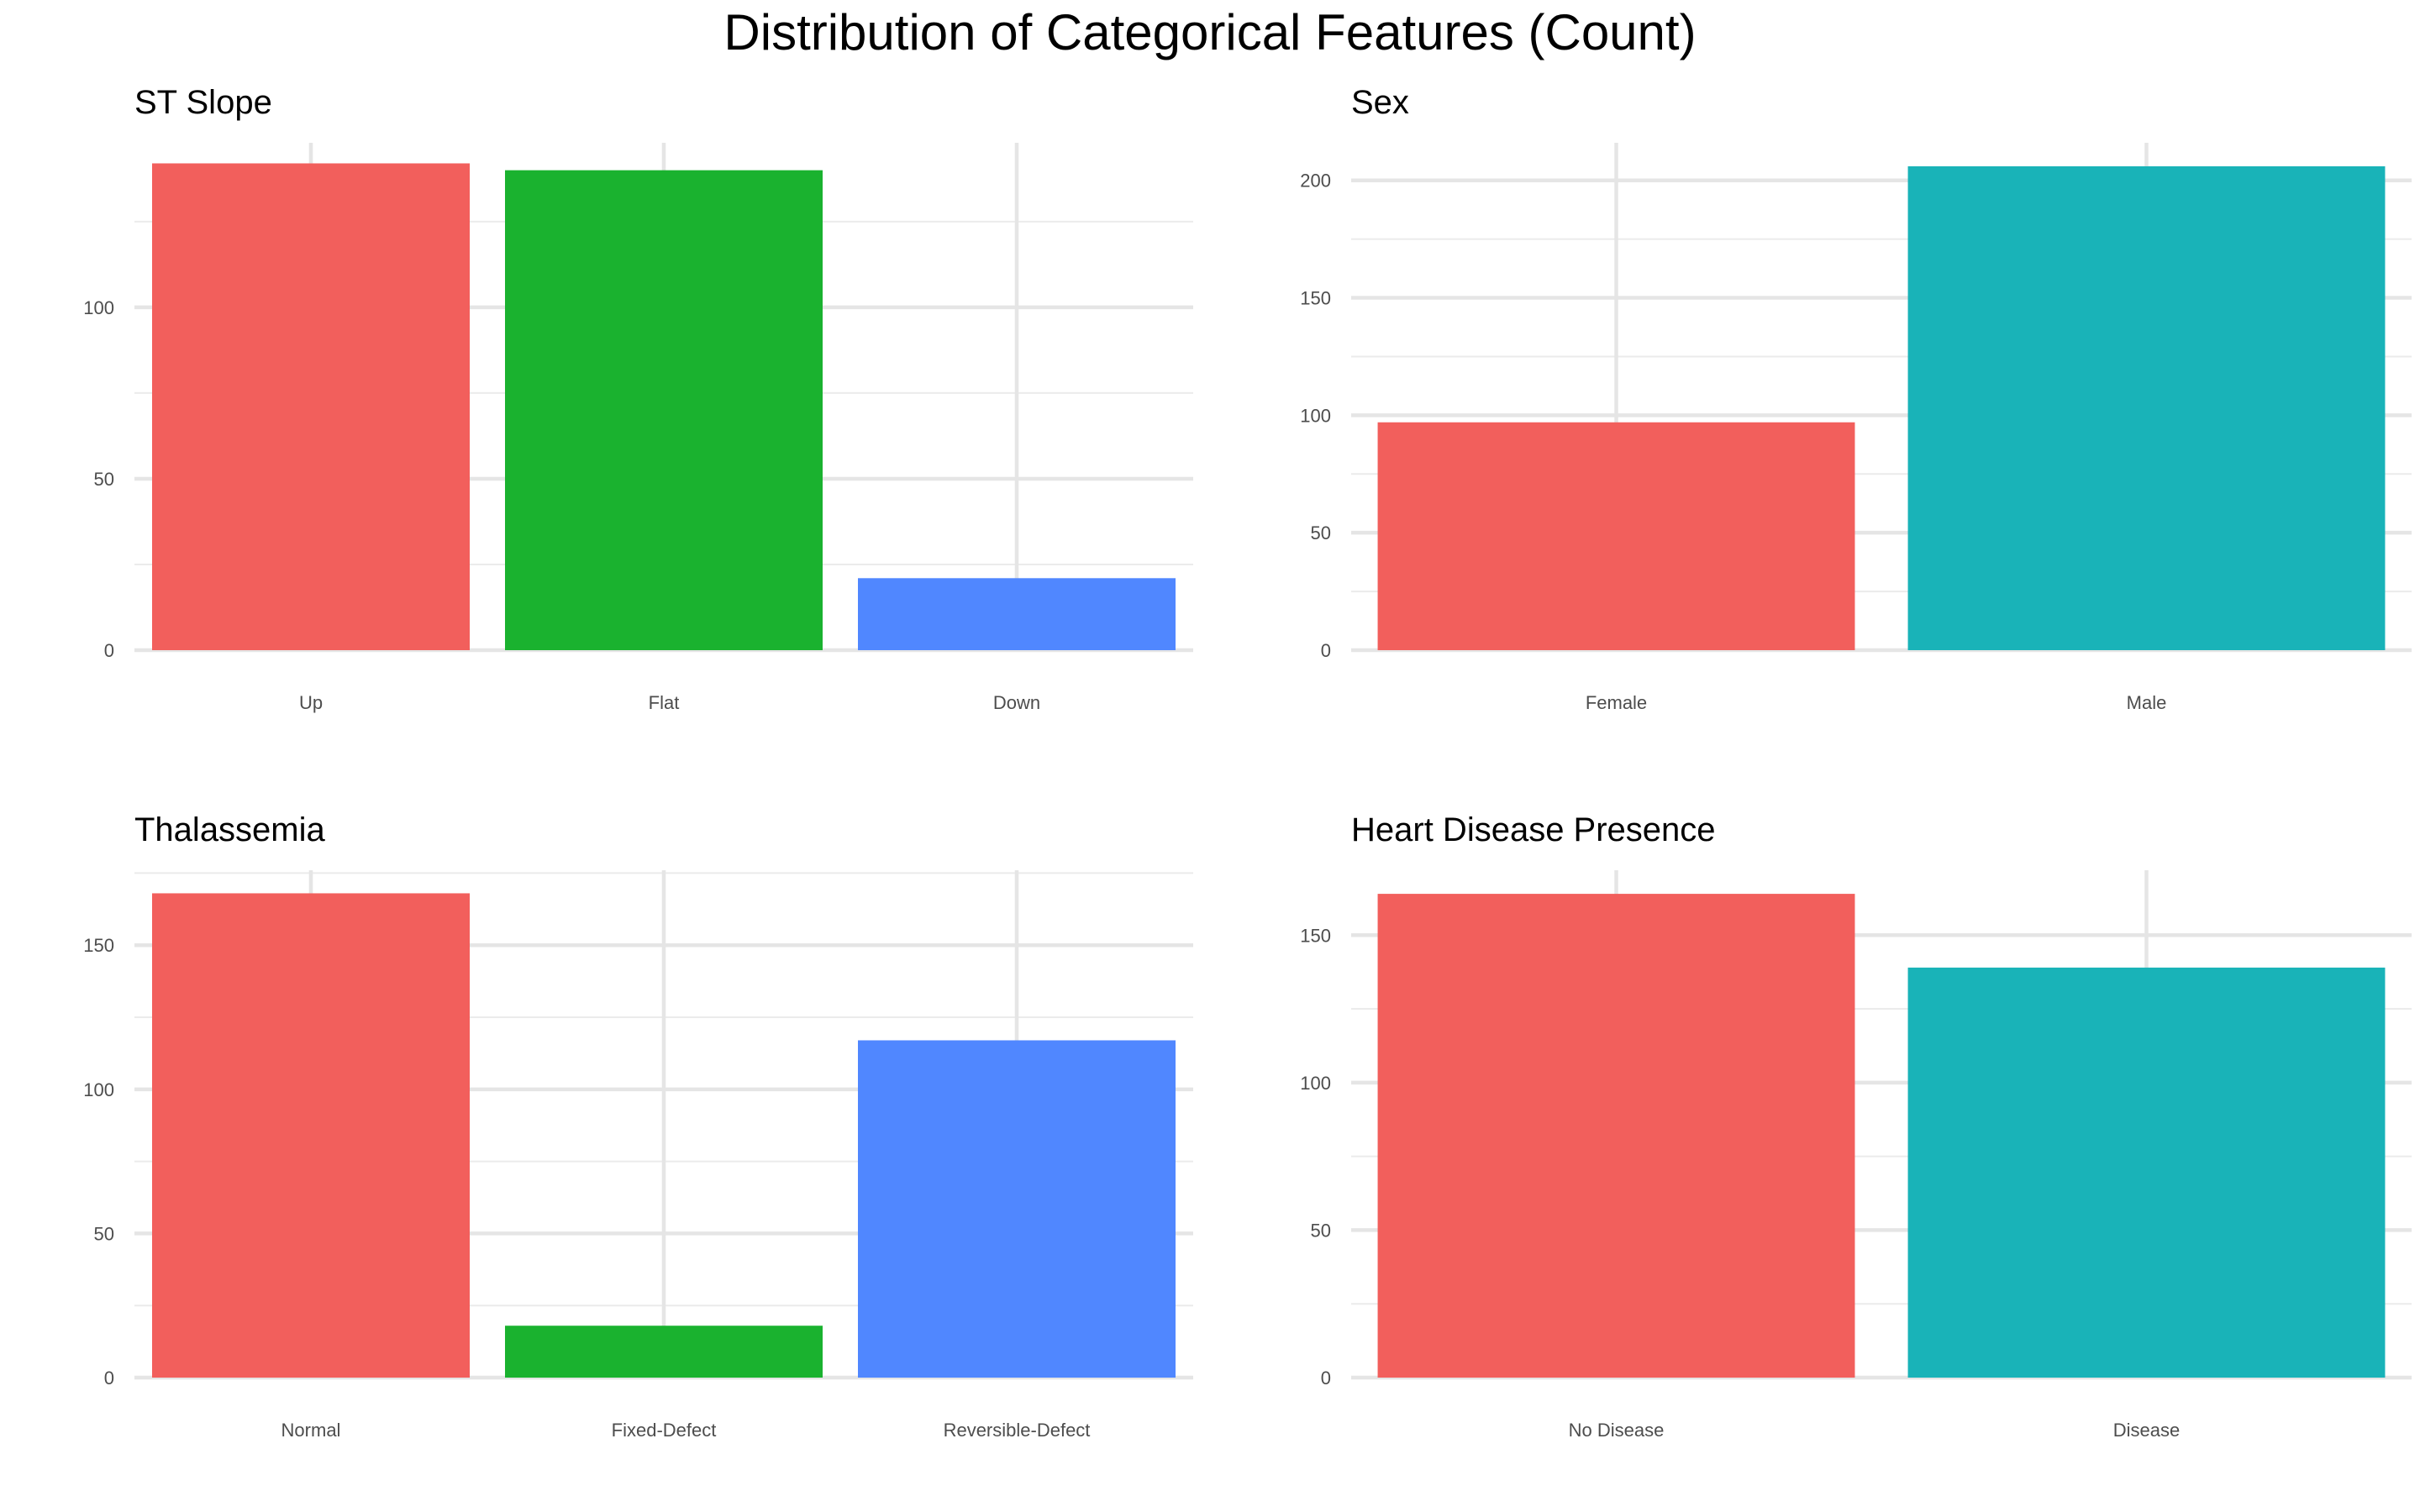 Image resolution: width=2420 pixels, height=1512 pixels. Describe the element at coordinates (311, 1135) in the screenshot. I see `bar-normal` at that location.